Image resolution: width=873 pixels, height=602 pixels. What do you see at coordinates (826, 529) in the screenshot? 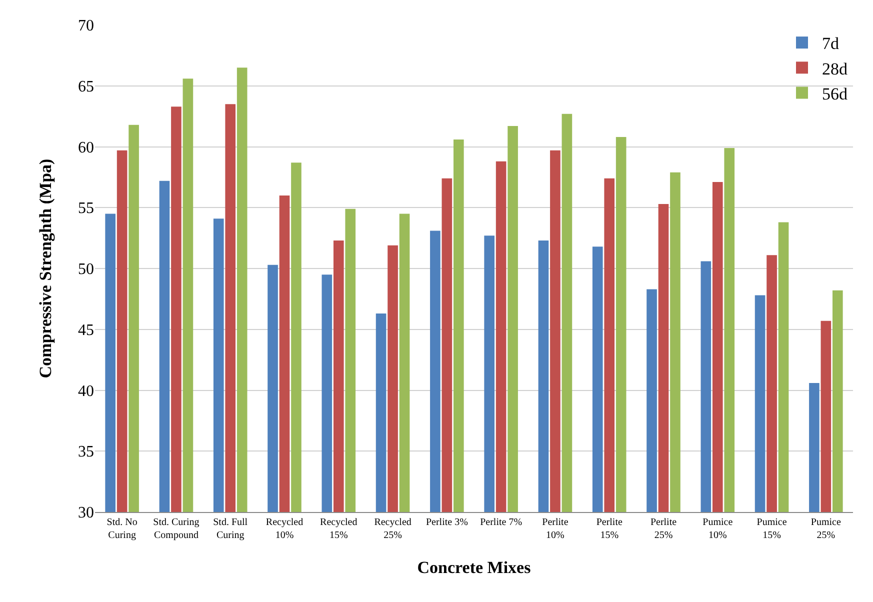
I see `x-tick-label: Pumice 25%` at bounding box center [826, 529].